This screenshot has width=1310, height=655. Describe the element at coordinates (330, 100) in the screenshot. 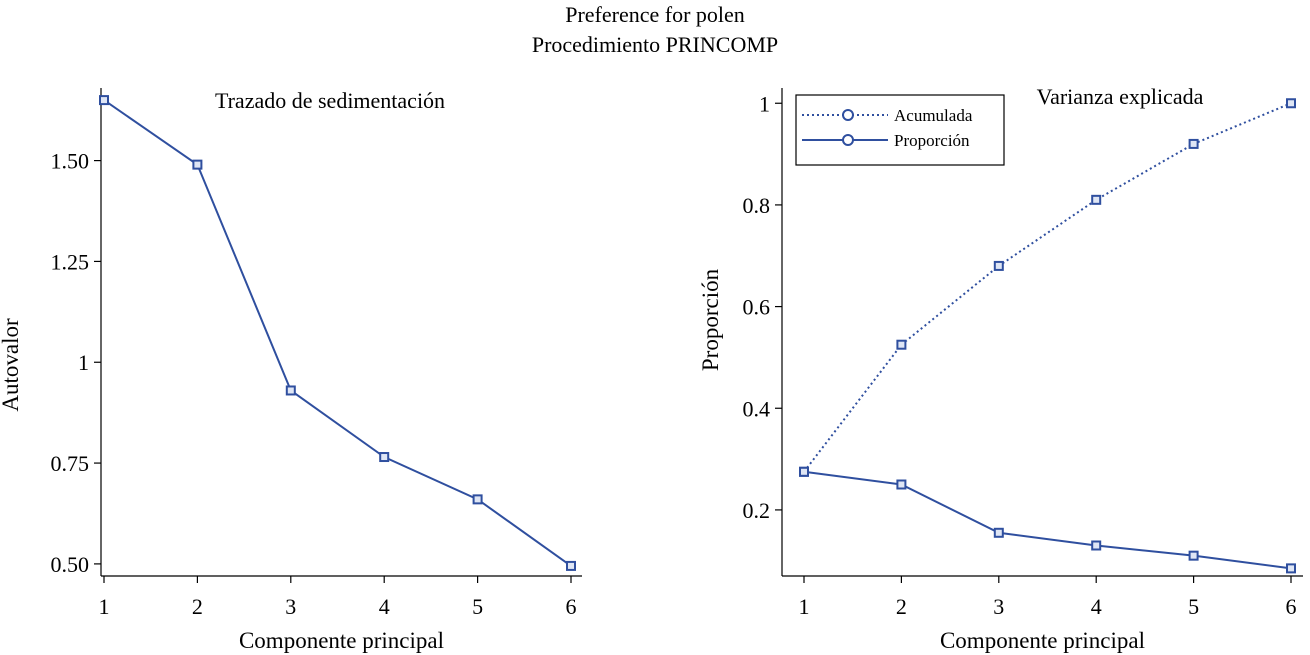

I see `panel1-title: Trazado de sedimentación` at that location.